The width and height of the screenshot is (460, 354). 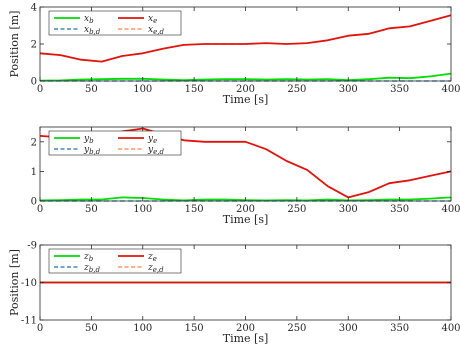 I want to click on legend-entry-label: xb,d, so click(x=92, y=30).